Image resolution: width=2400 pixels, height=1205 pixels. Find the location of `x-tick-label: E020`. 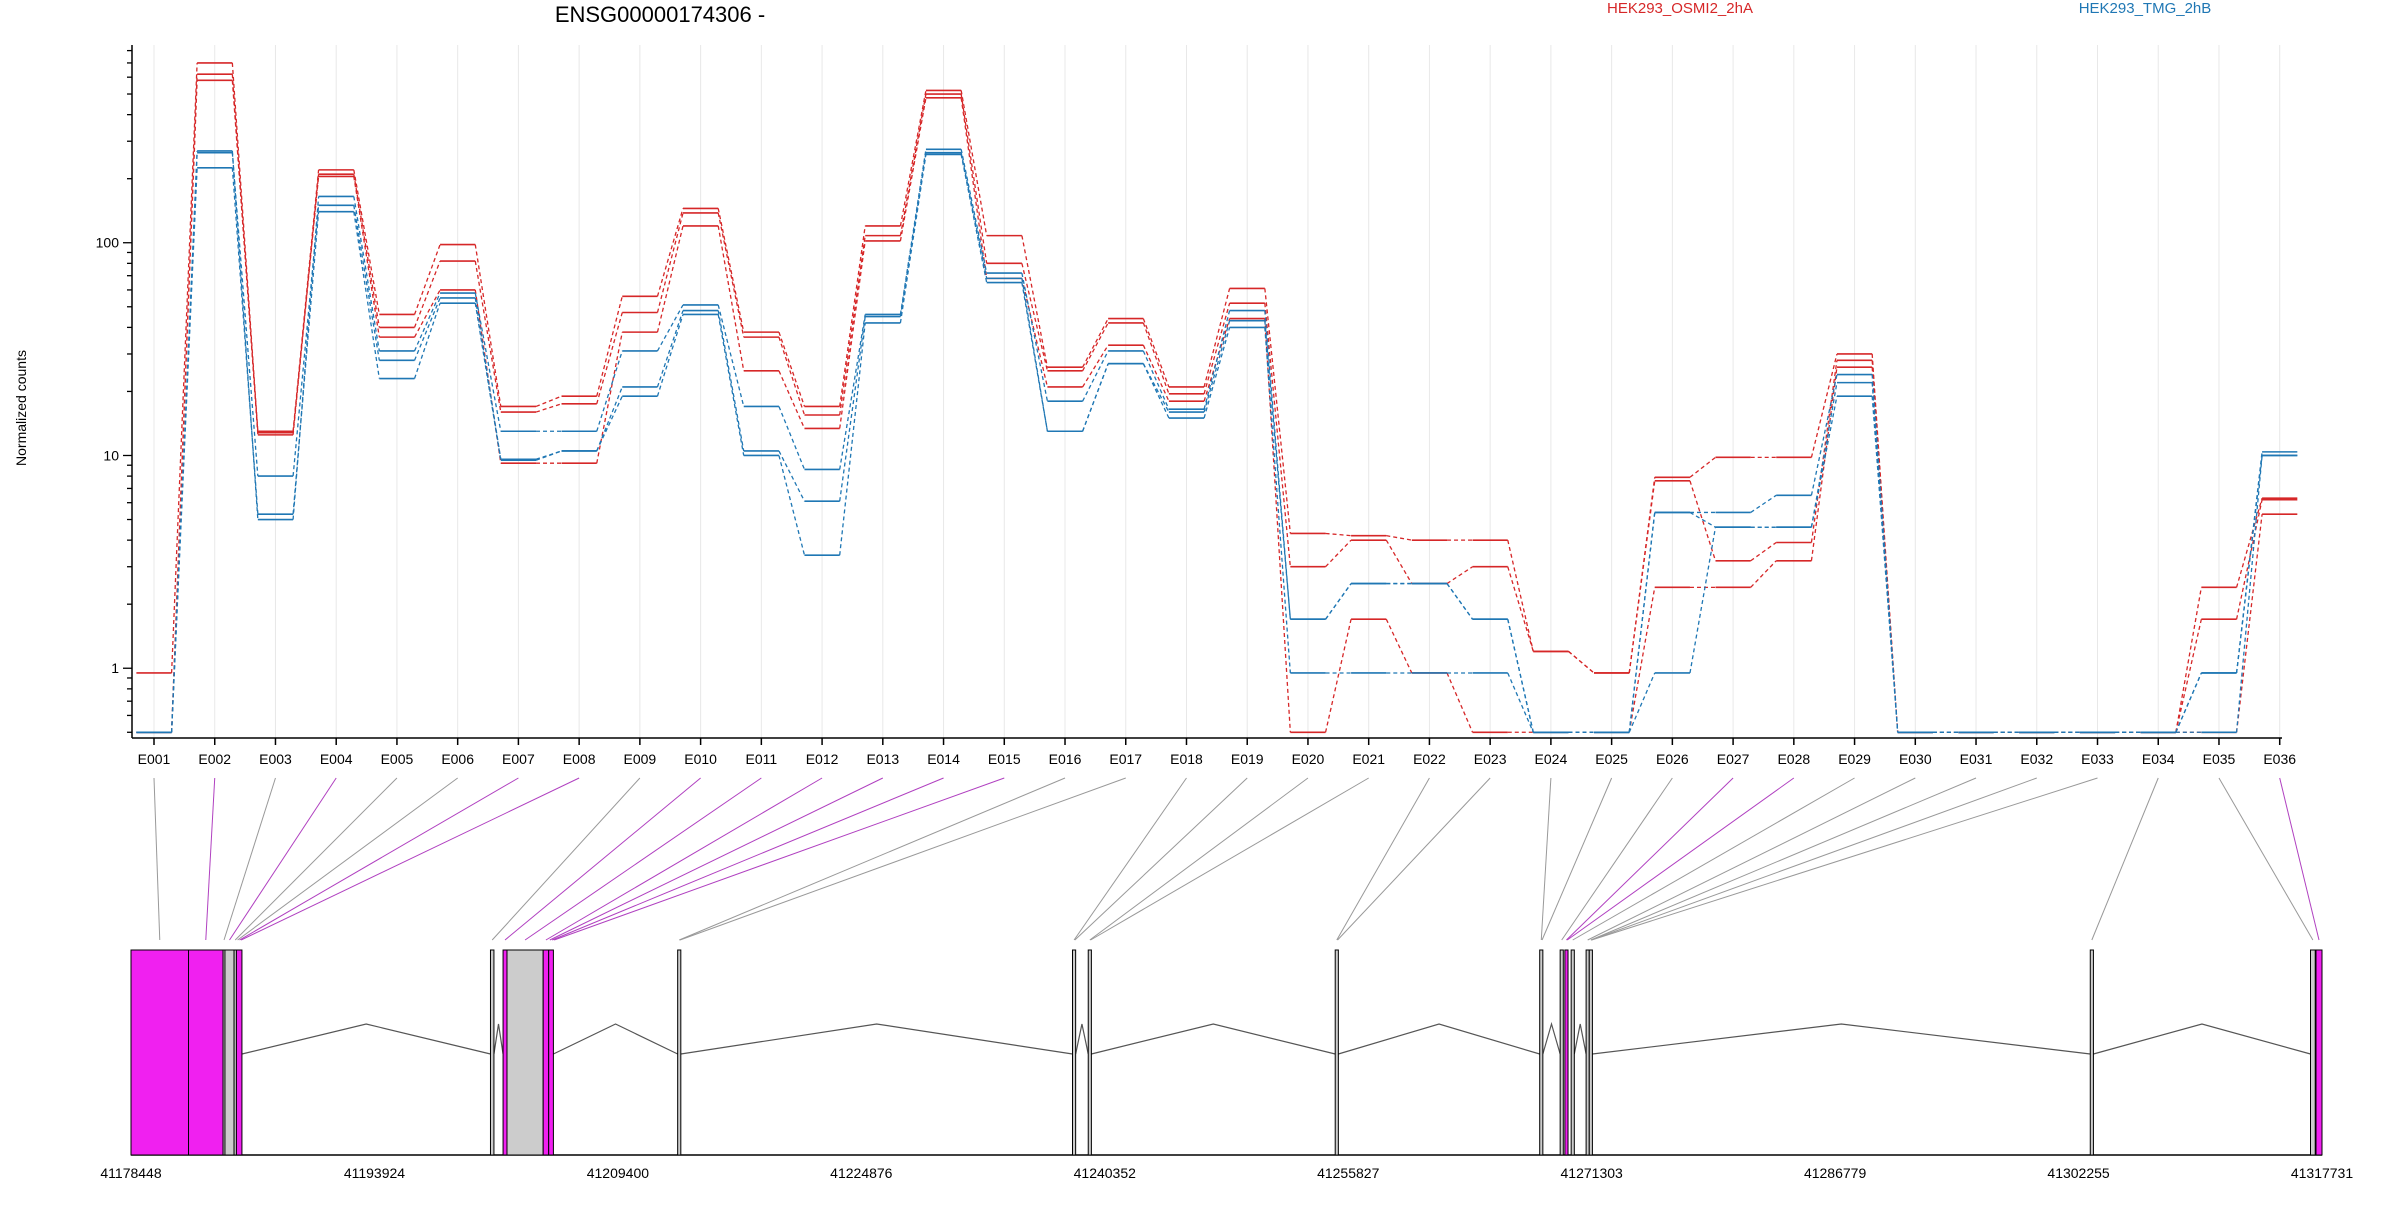

x-tick-label: E020 is located at coordinates (1308, 759).